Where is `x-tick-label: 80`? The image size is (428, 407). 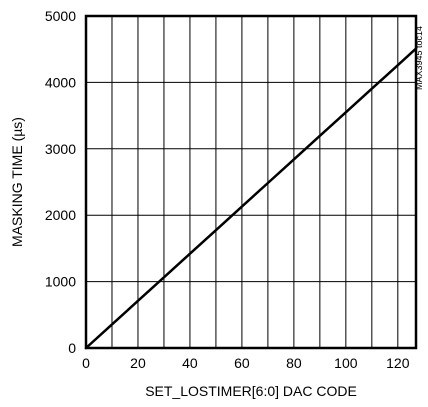 x-tick-label: 80 is located at coordinates (294, 363).